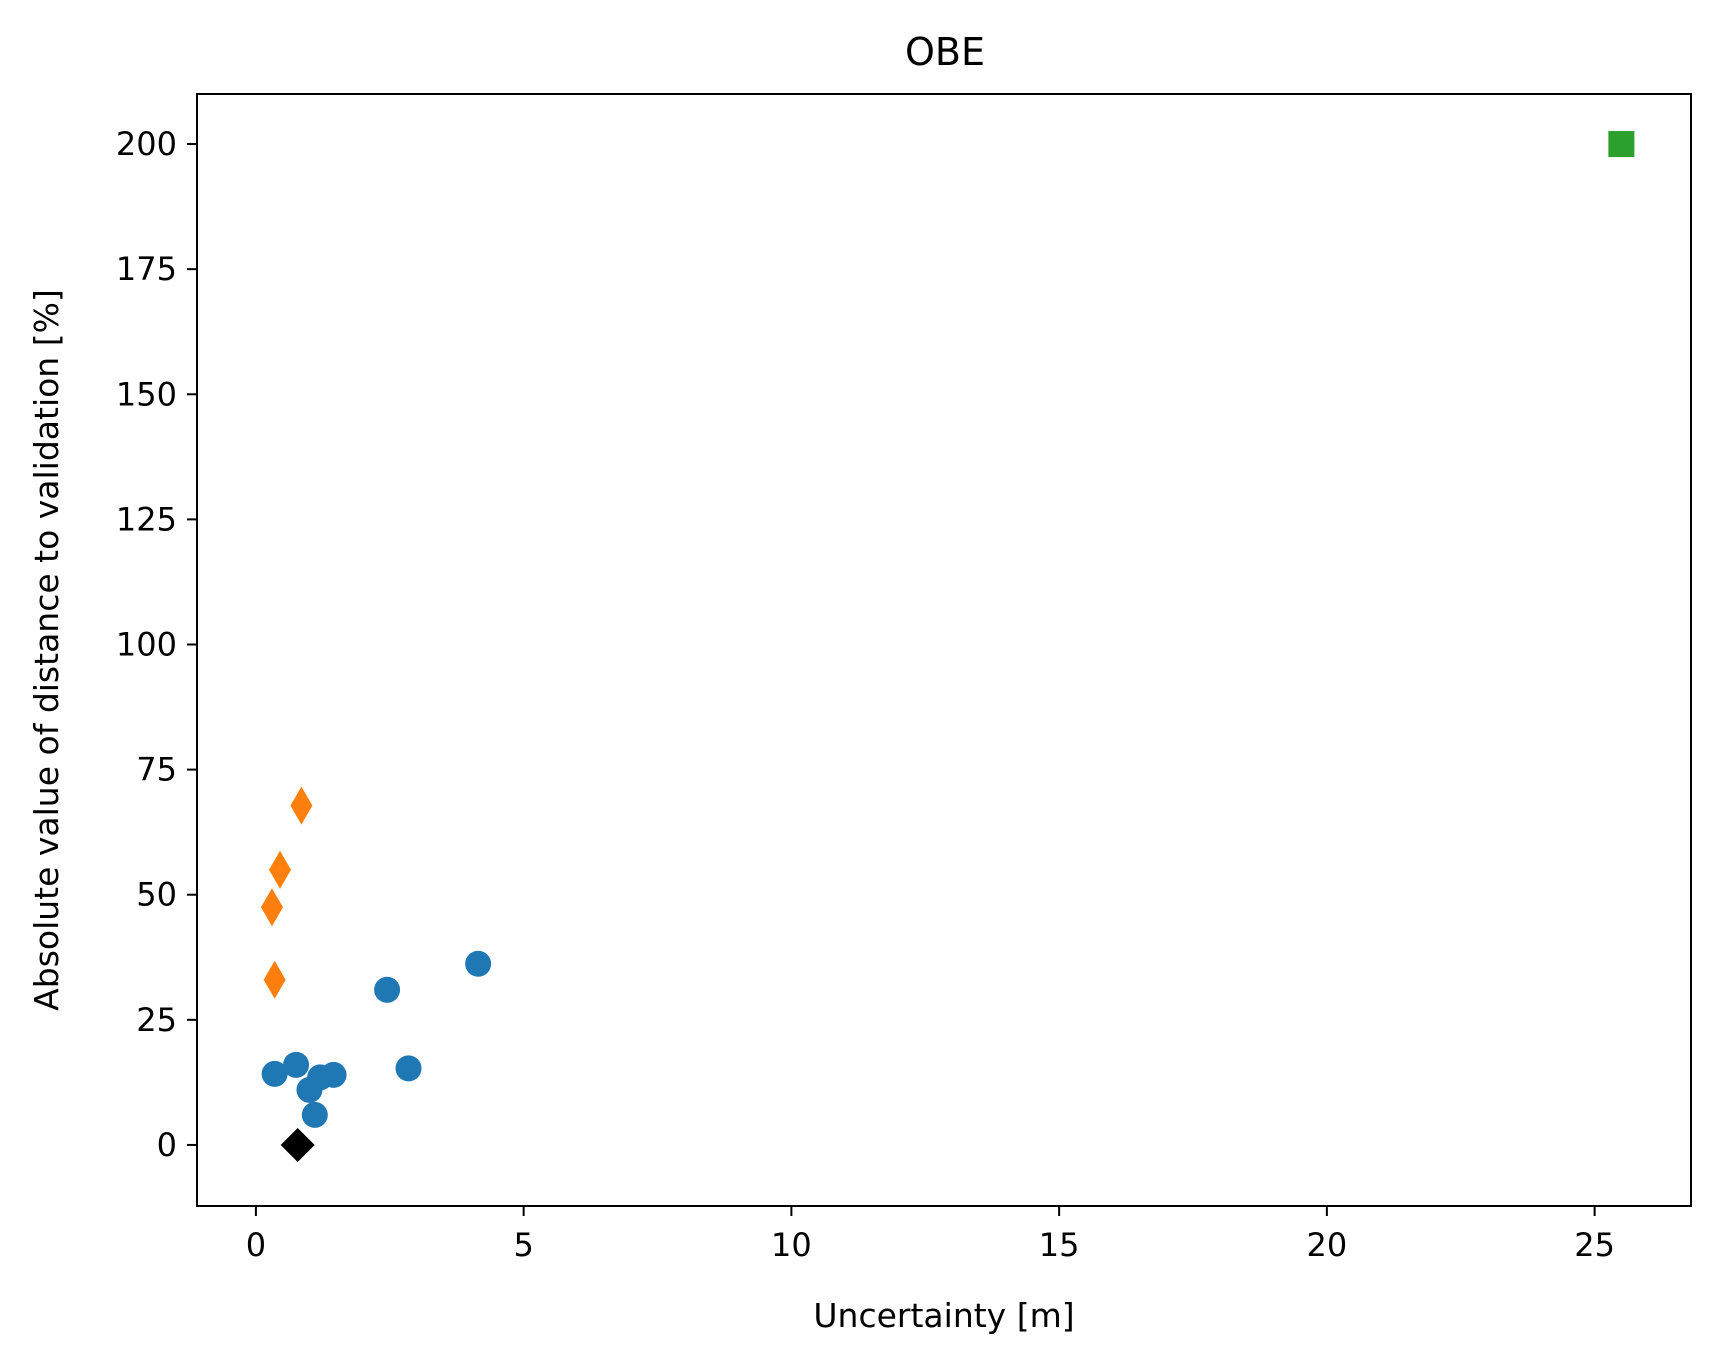 The width and height of the screenshot is (1713, 1357). I want to click on chart-title: OBE, so click(945, 52).